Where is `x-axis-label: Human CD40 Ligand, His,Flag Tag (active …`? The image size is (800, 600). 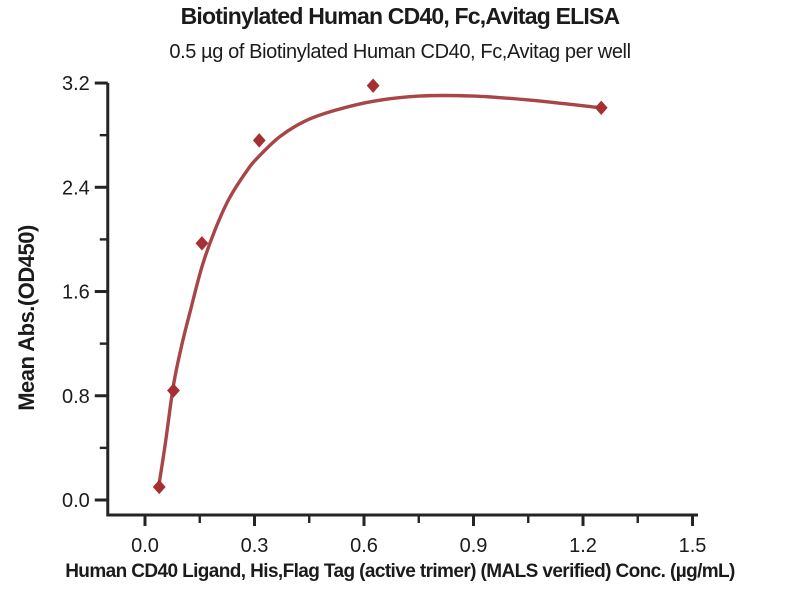 x-axis-label: Human CD40 Ligand, His,Flag Tag (active … is located at coordinates (400, 571).